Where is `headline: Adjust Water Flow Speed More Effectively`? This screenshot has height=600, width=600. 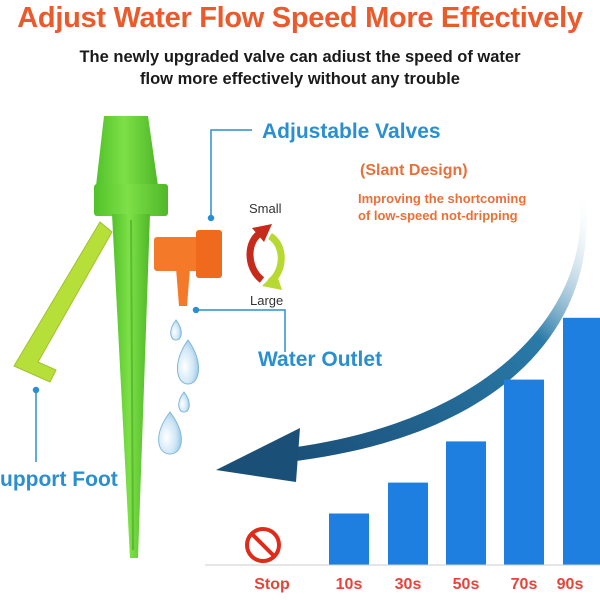 headline: Adjust Water Flow Speed More Effectively is located at coordinates (300, 18).